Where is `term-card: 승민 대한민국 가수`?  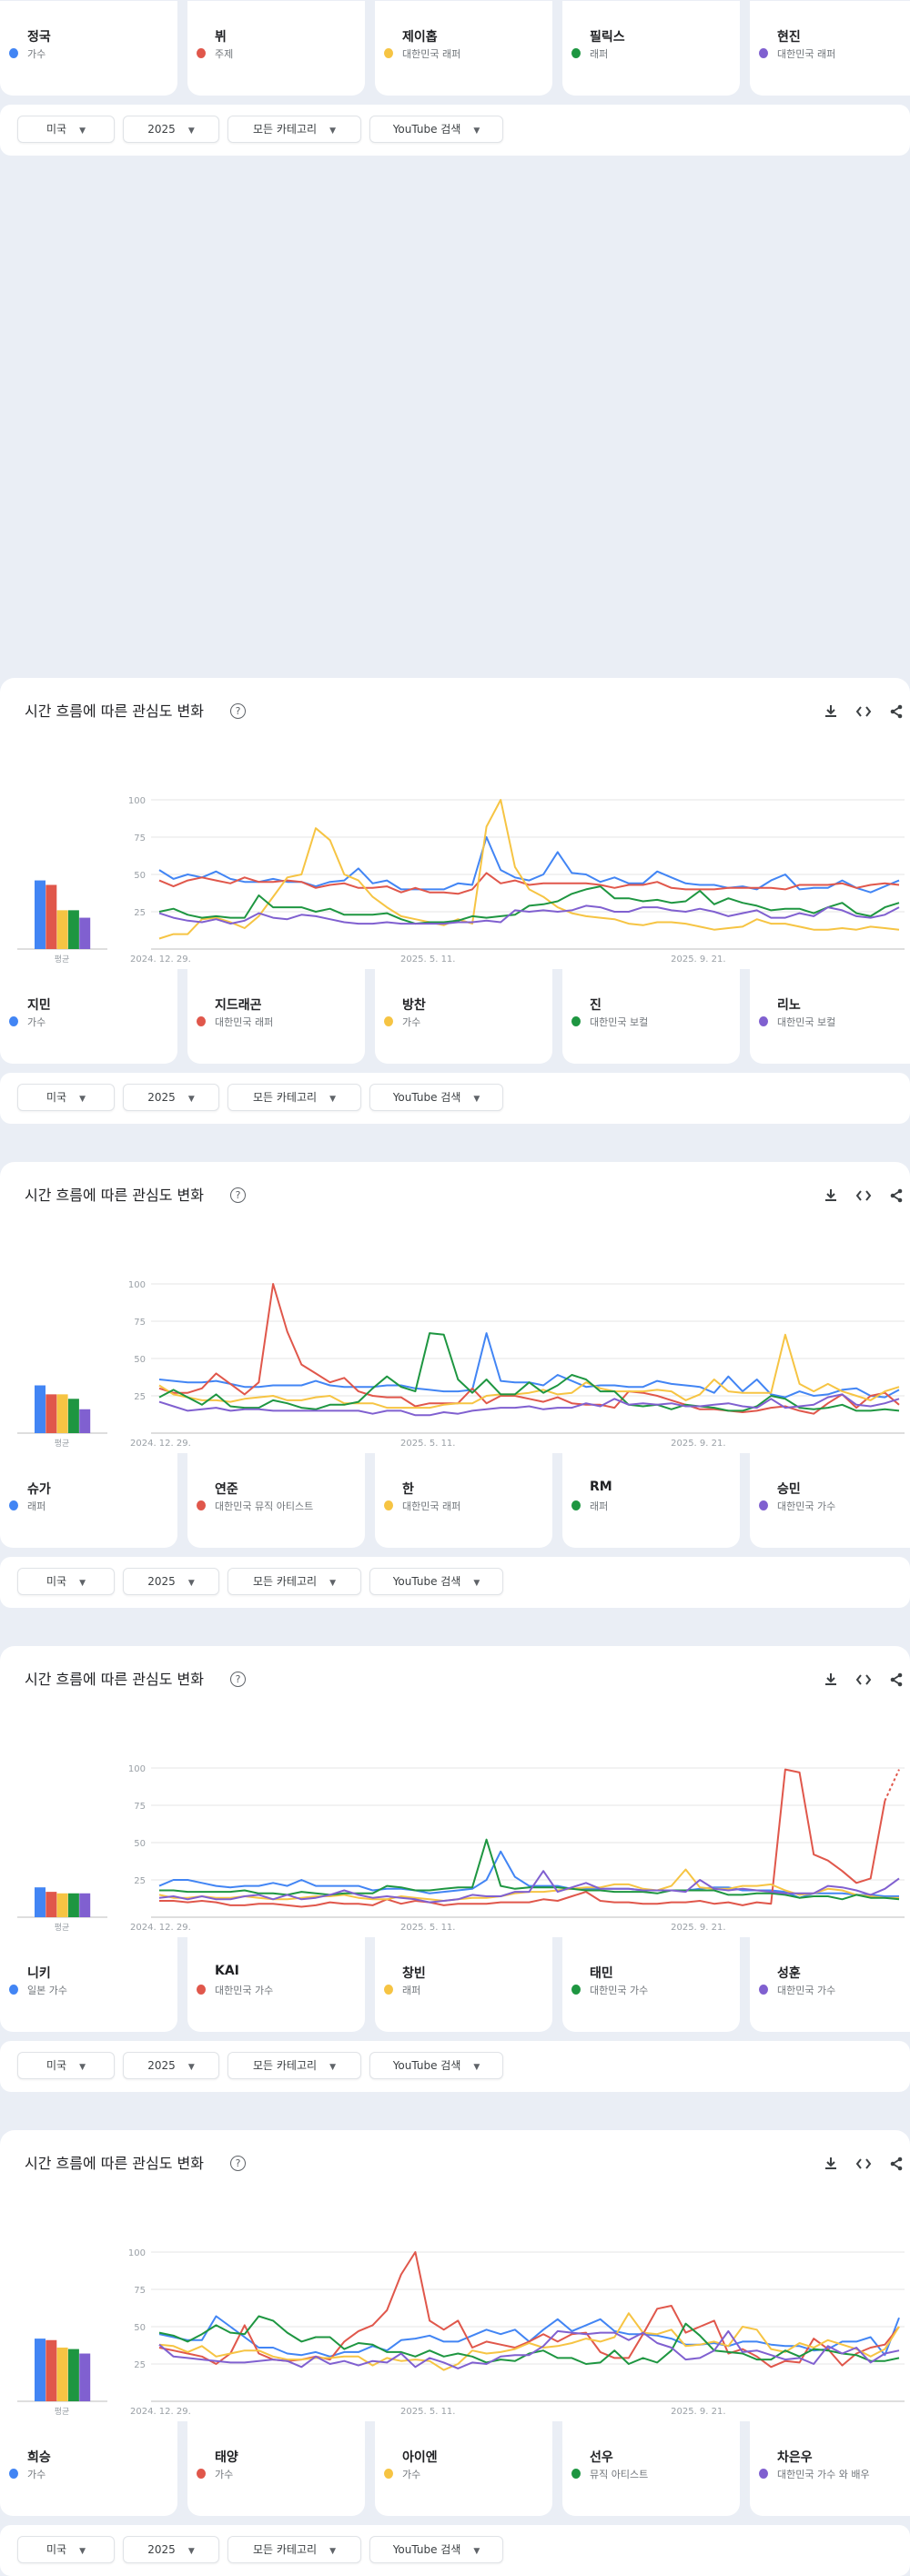 term-card: 승민 대한민국 가수 is located at coordinates (830, 1500).